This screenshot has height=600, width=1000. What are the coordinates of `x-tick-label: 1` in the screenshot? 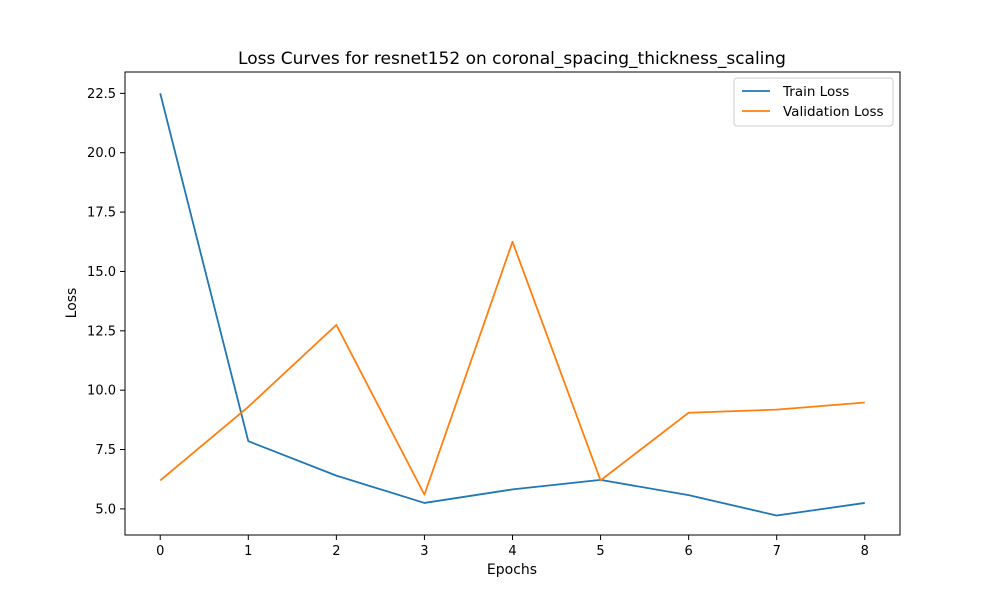 It's located at (248, 551).